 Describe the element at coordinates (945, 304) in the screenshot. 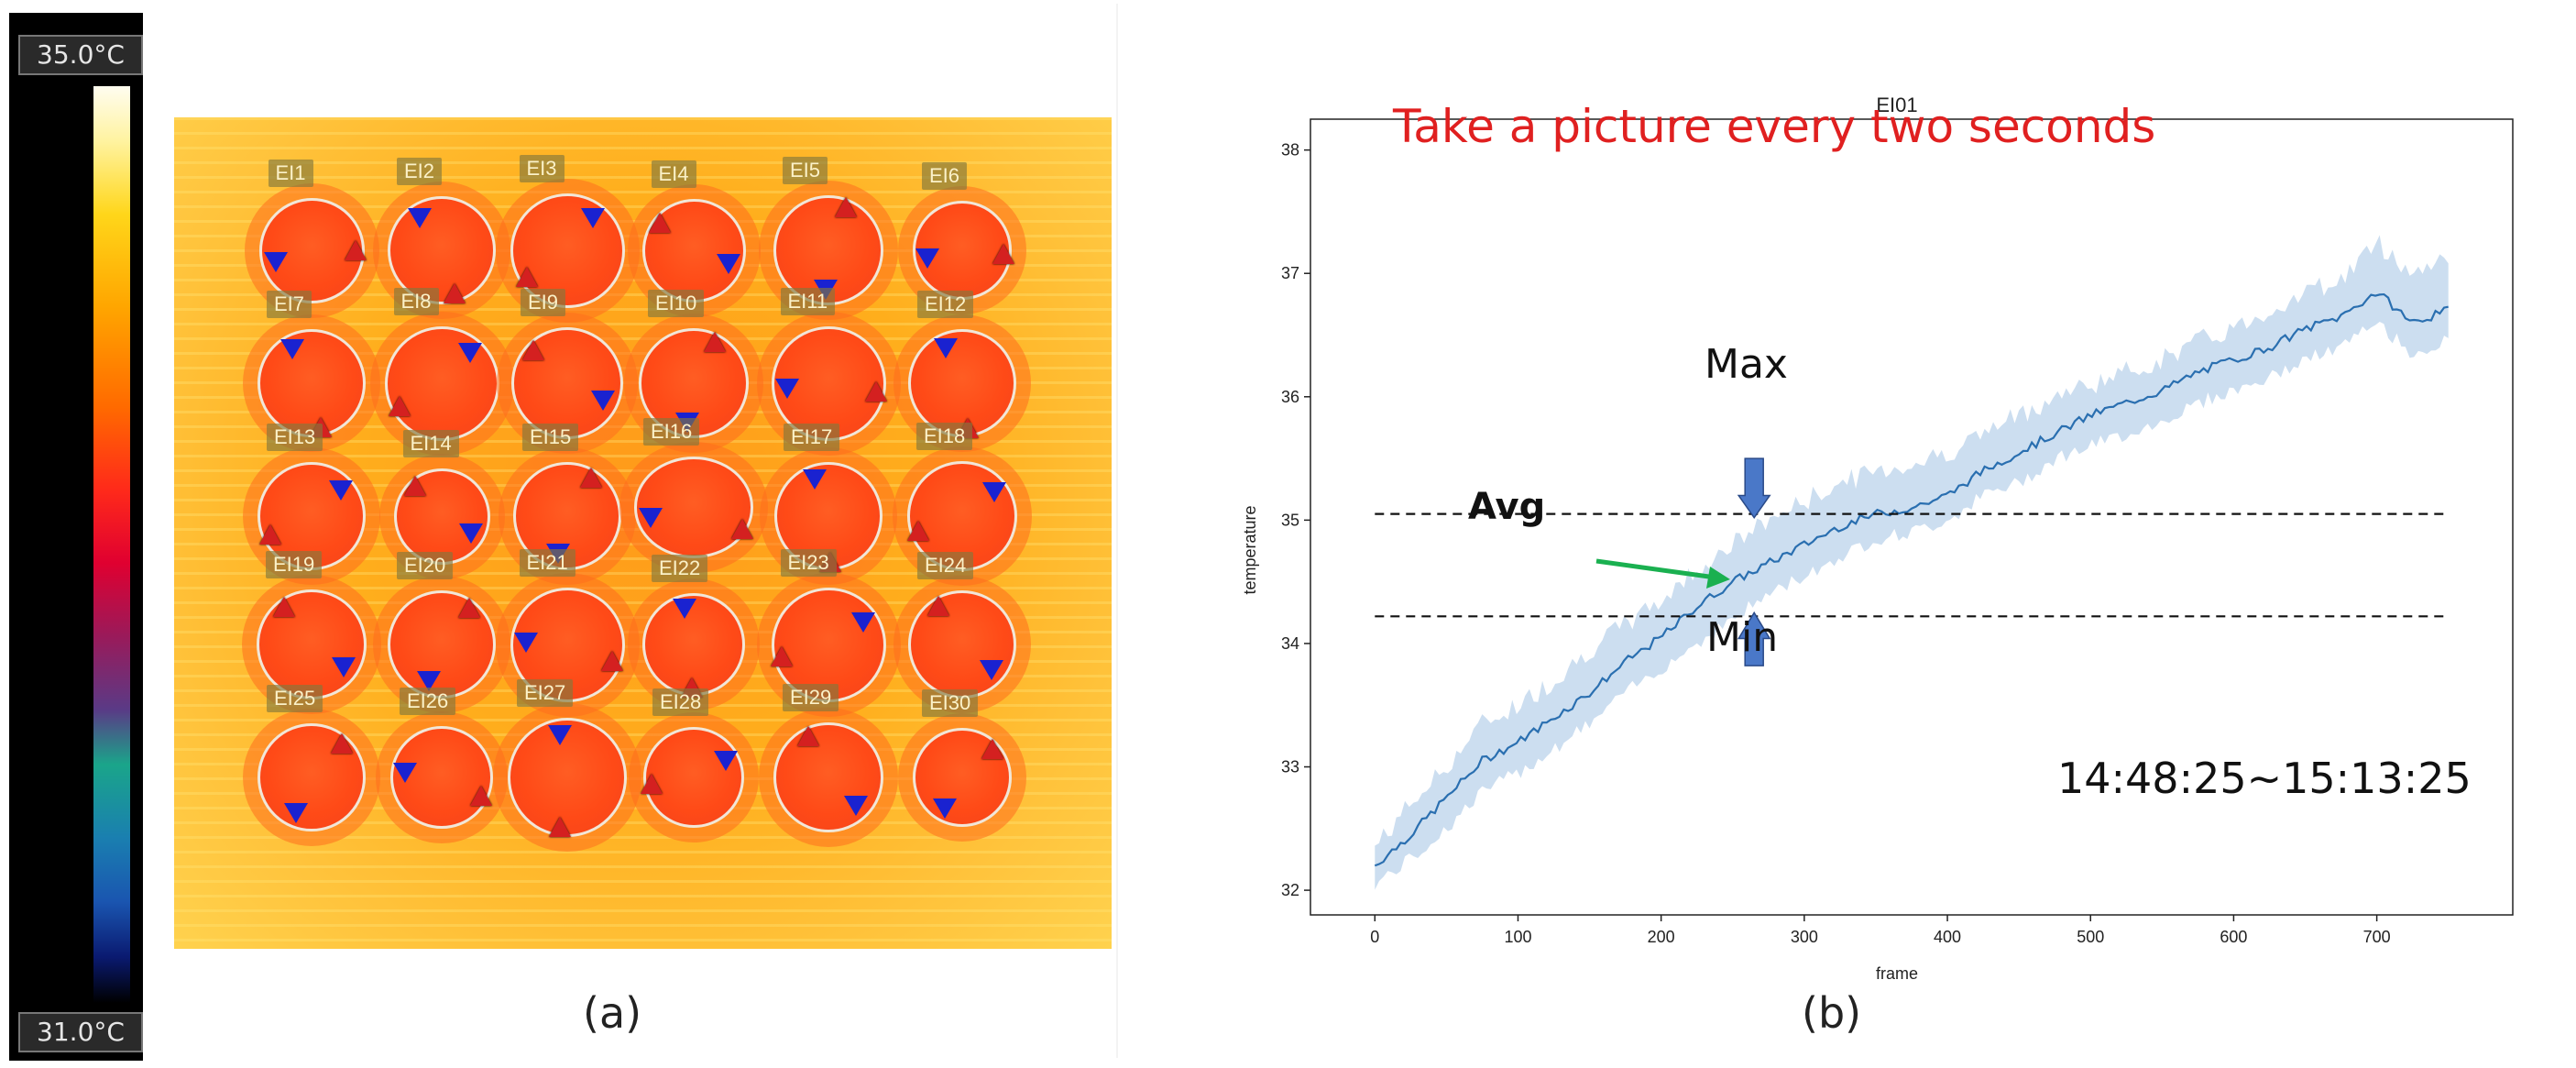

I see `well-label: EI12` at that location.